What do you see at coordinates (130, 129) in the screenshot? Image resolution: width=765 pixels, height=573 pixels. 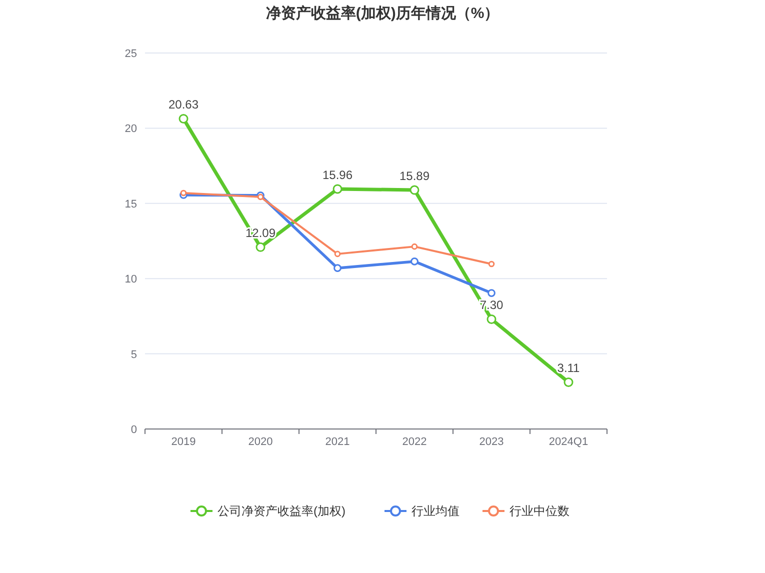 I see `y-tick-label: 20` at bounding box center [130, 129].